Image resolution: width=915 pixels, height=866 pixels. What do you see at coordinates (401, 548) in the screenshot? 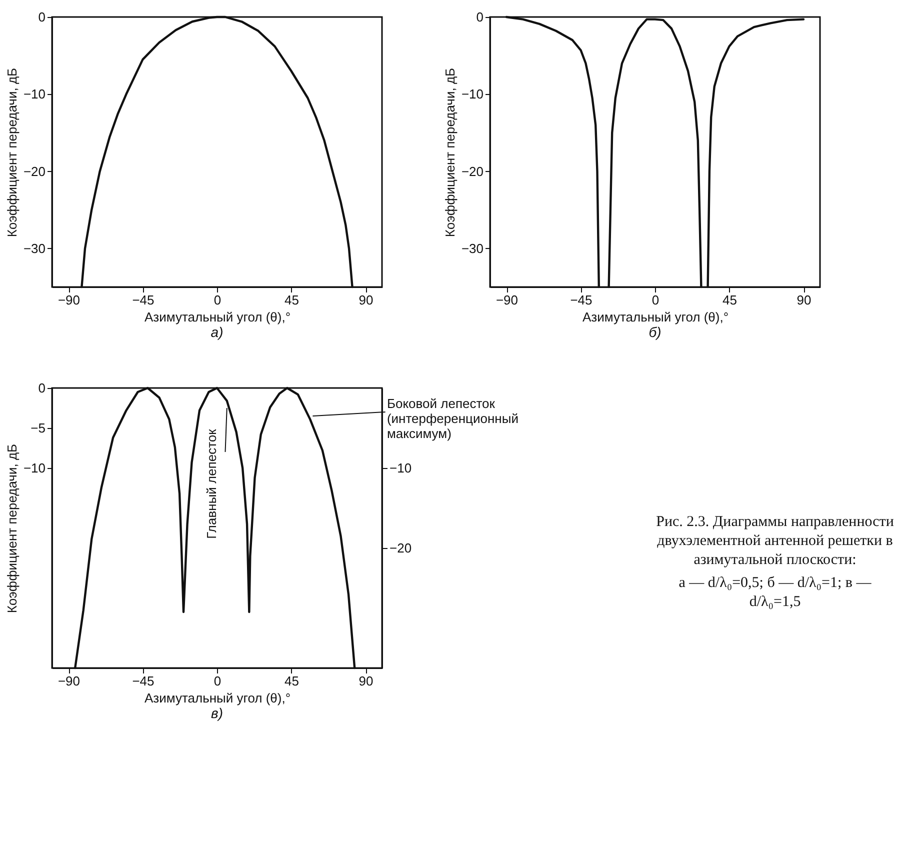
I see `y2-tick-label: −20` at bounding box center [401, 548].